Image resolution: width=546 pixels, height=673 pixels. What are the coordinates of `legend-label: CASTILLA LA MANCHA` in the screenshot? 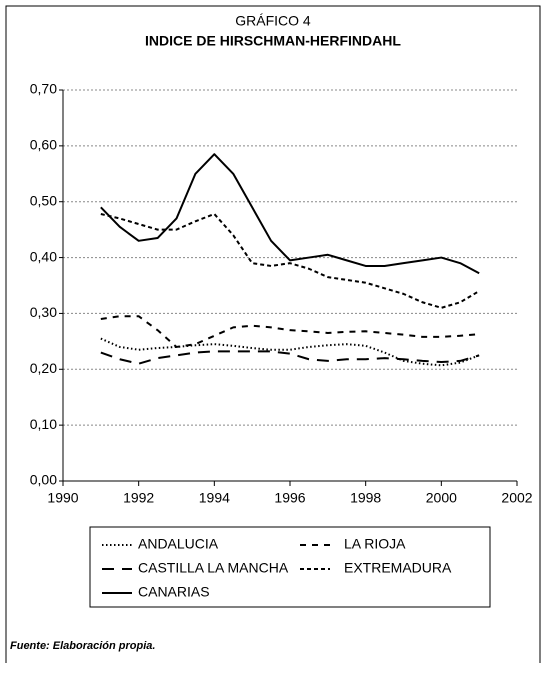 It's located at (213, 568).